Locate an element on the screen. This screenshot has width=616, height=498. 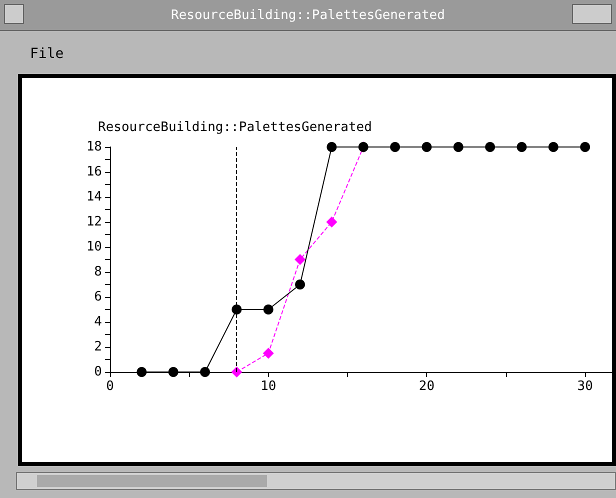
x-tick-label: 10 is located at coordinates (268, 386).